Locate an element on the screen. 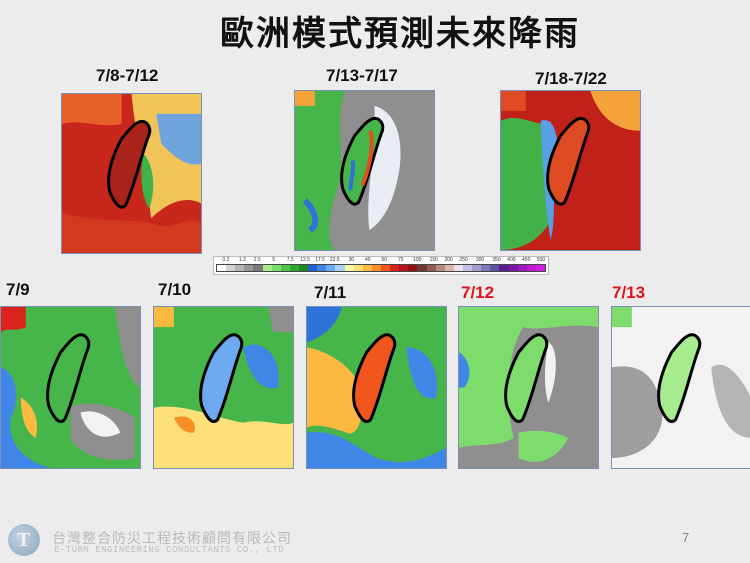 Image resolution: width=750 pixels, height=563 pixels. legend-tick: 40 is located at coordinates (368, 260).